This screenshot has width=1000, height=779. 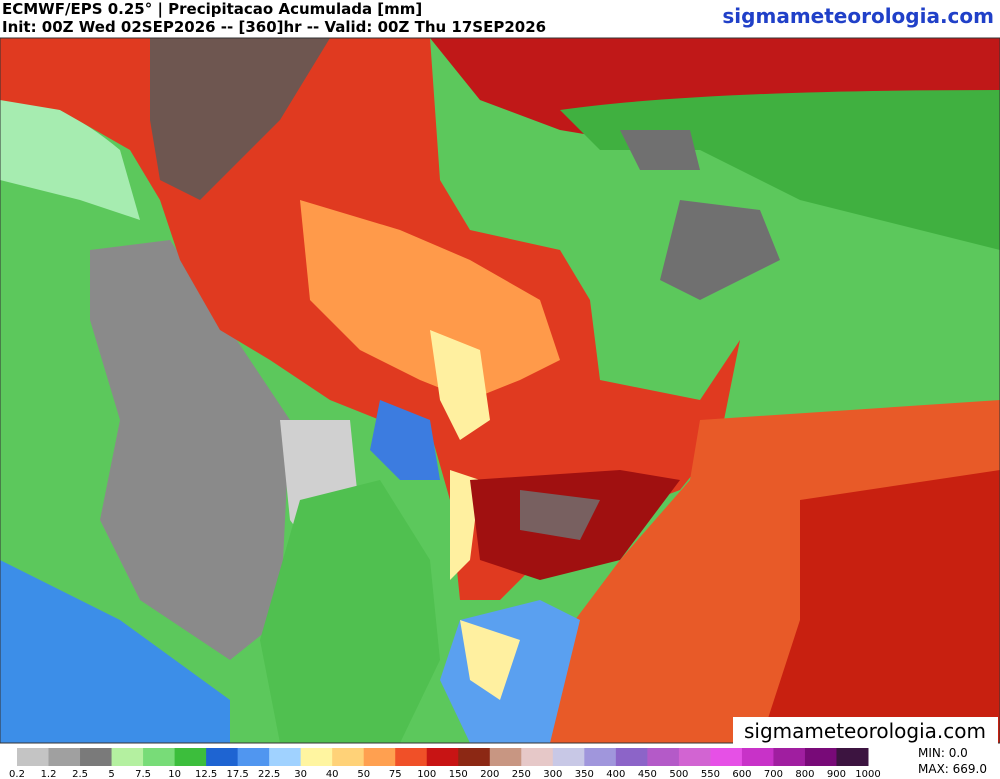 I want to click on field-light, so click(x=70, y=155).